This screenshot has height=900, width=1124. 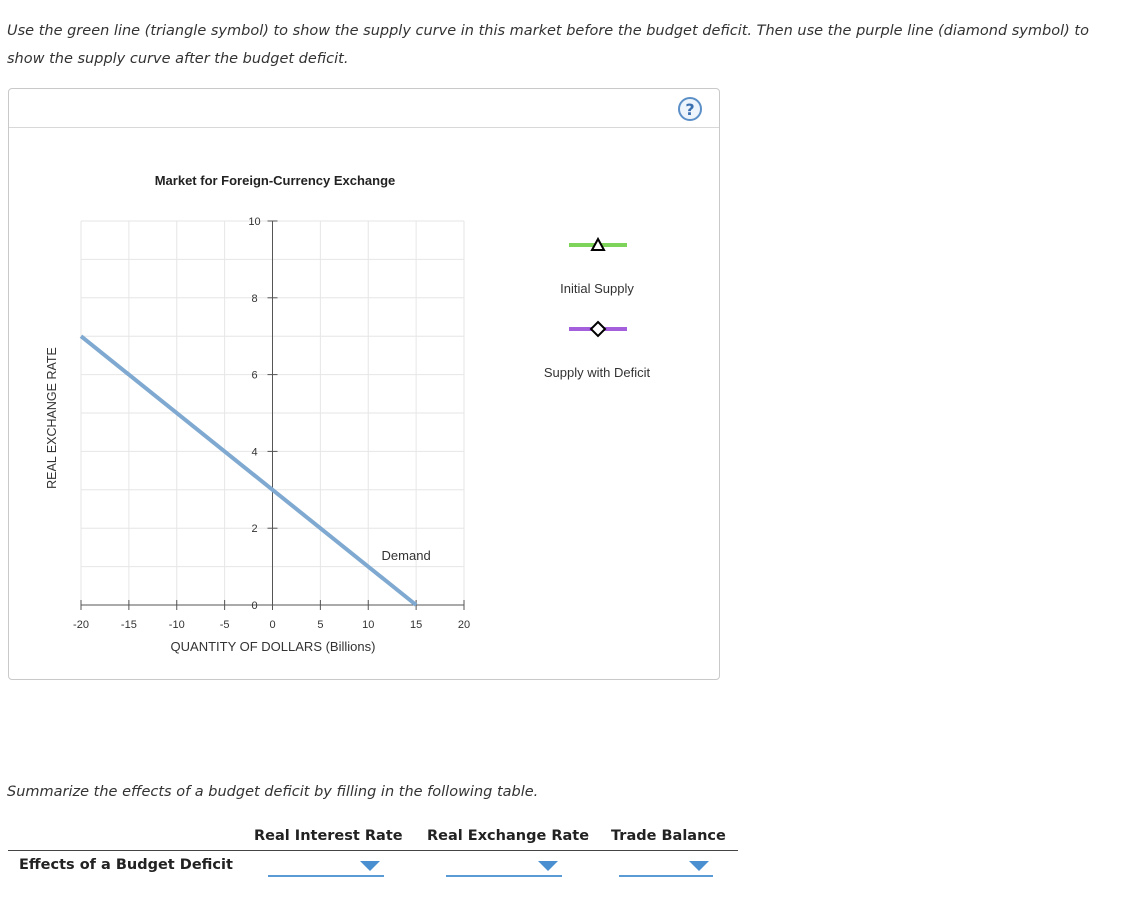 What do you see at coordinates (373, 850) in the screenshot?
I see `table-header-rule` at bounding box center [373, 850].